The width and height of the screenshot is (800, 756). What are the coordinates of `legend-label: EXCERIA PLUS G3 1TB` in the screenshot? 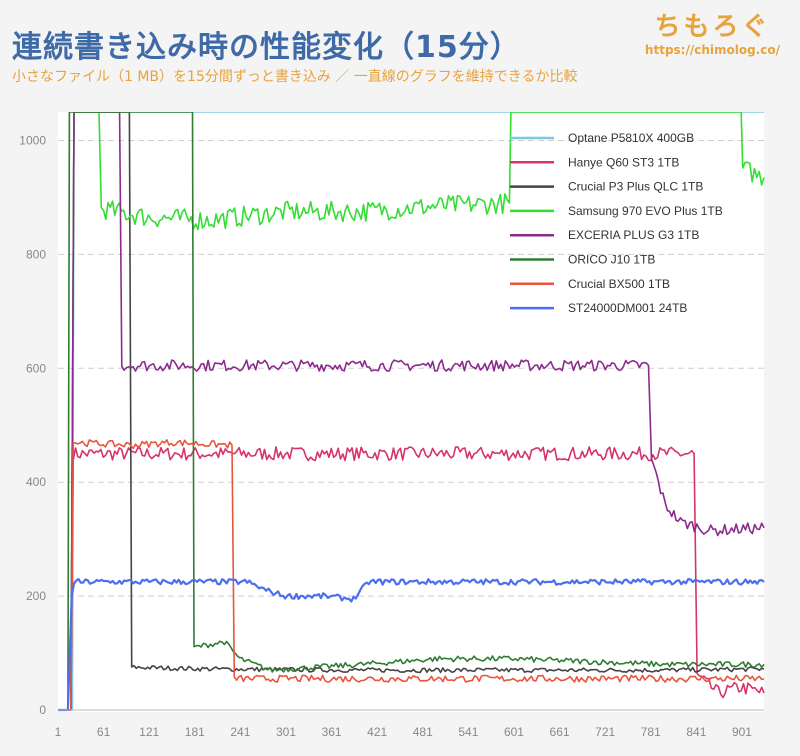 It's located at (633, 235).